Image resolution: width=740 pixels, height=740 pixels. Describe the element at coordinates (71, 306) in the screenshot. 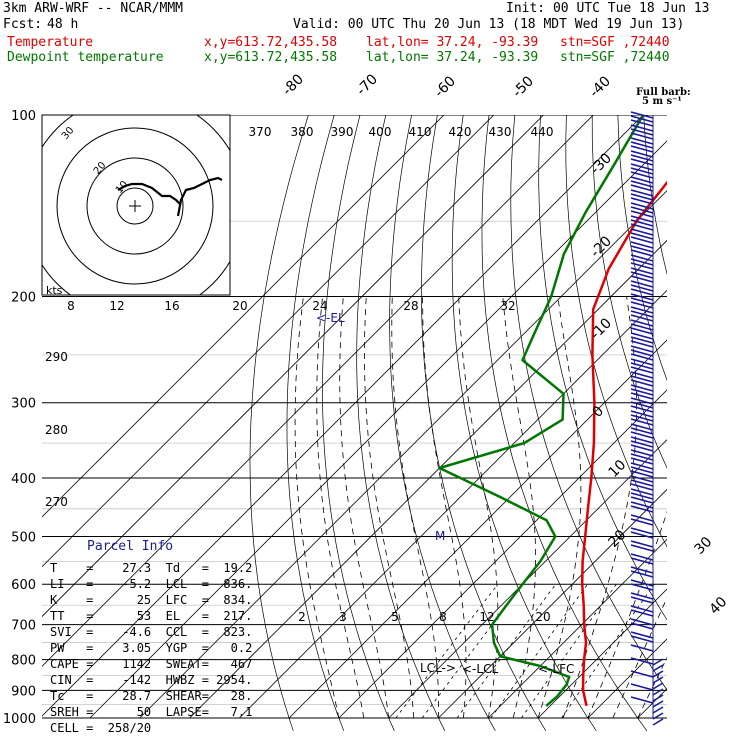

I see `kts-tick-label: 8` at that location.